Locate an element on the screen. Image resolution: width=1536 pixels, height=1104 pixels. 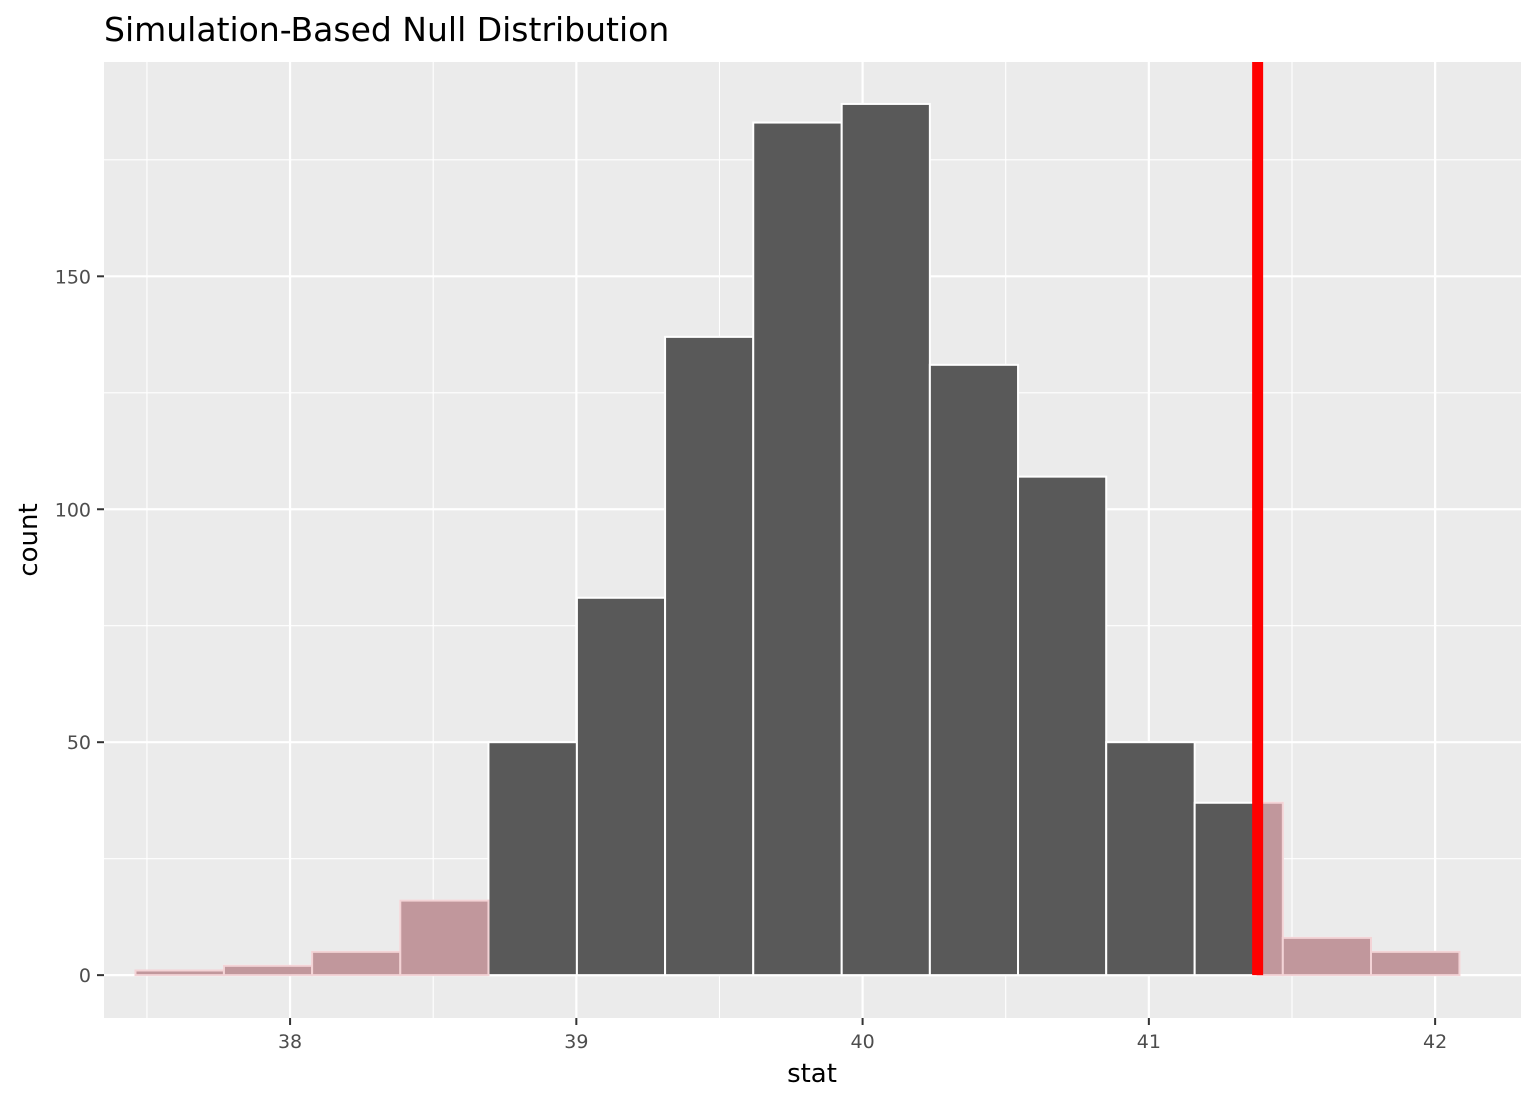
y-axis-title: count is located at coordinates (29, 539).